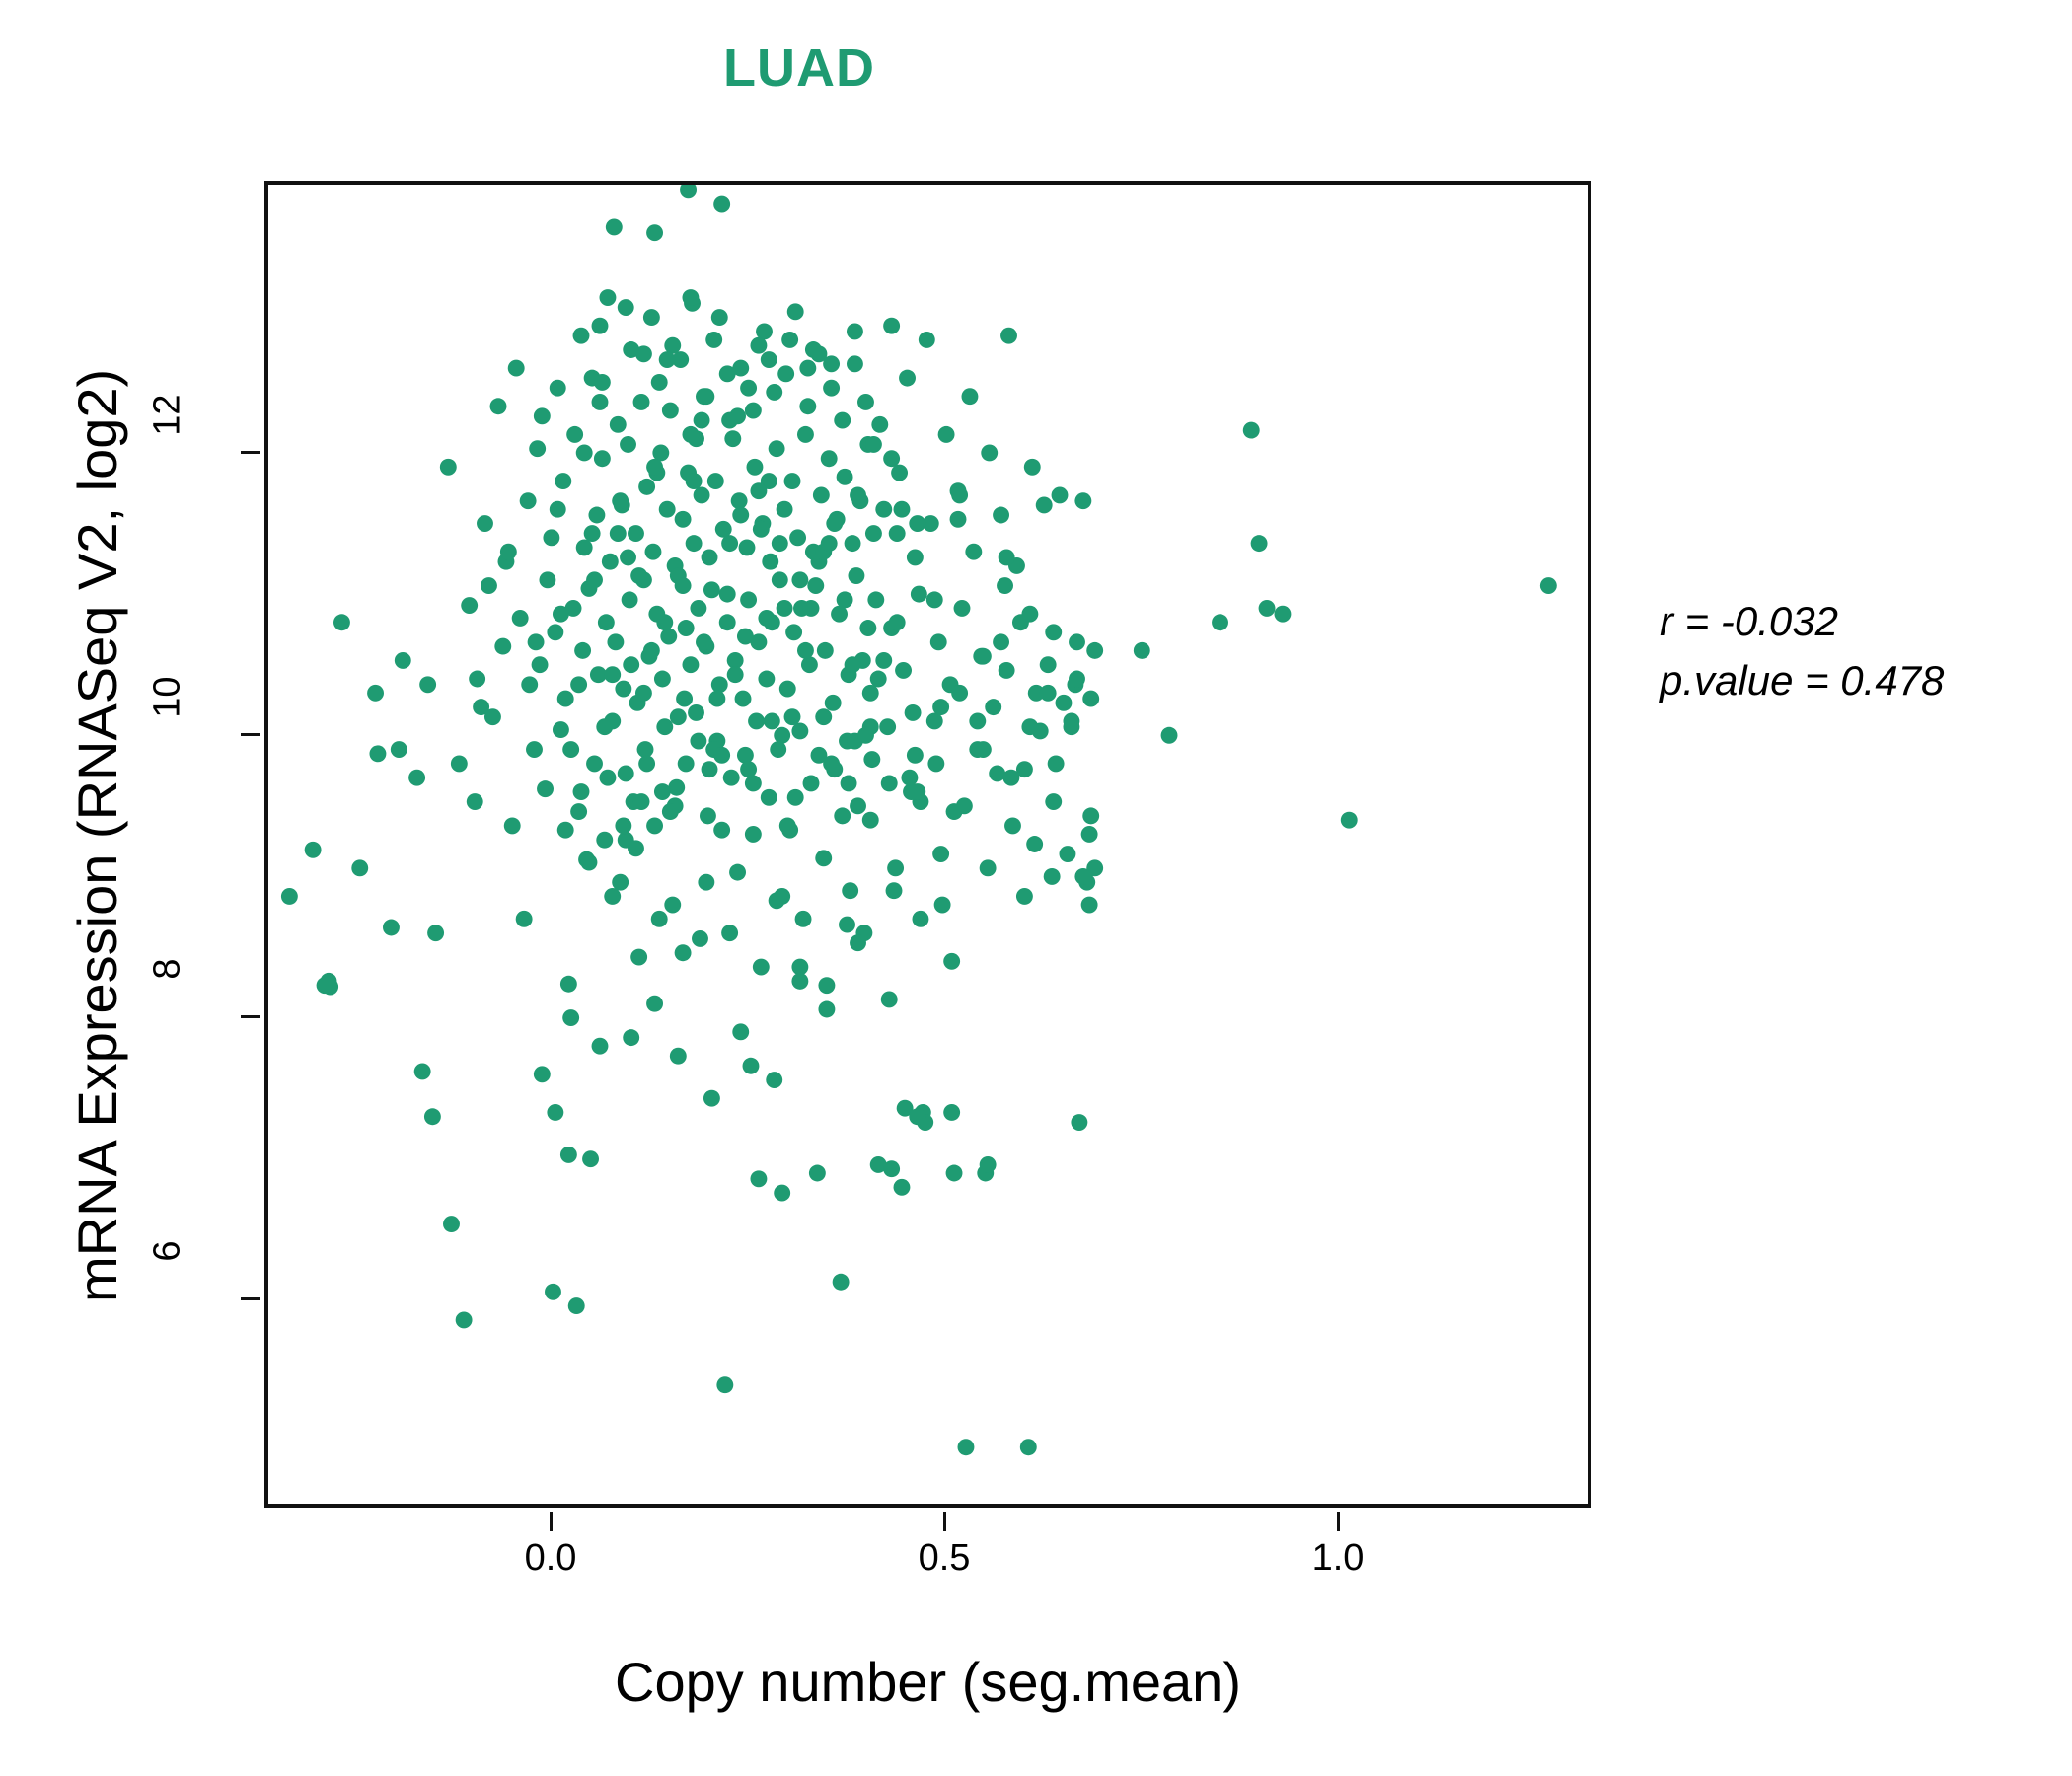  What do you see at coordinates (167, 697) in the screenshot?
I see `y-tick-label-2: 10` at bounding box center [167, 697].